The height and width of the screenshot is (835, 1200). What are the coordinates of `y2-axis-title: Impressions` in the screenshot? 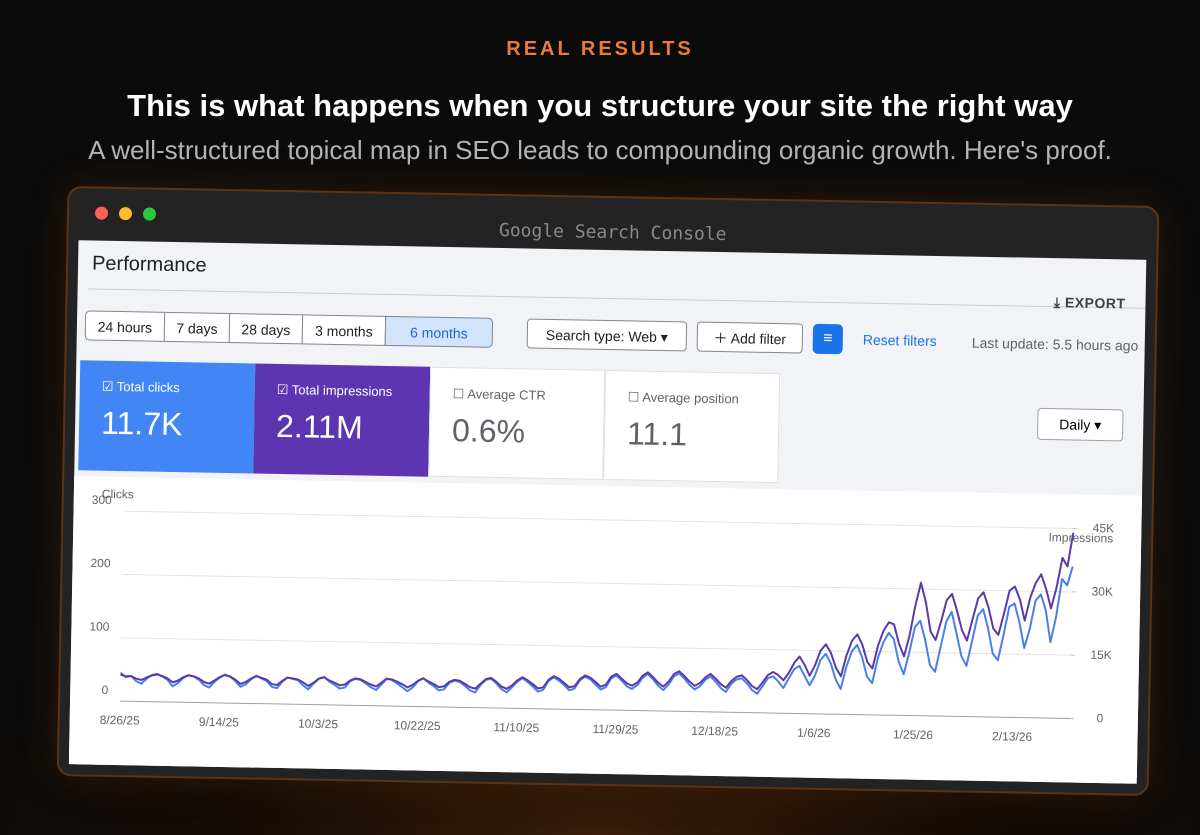 It's located at (1080, 537).